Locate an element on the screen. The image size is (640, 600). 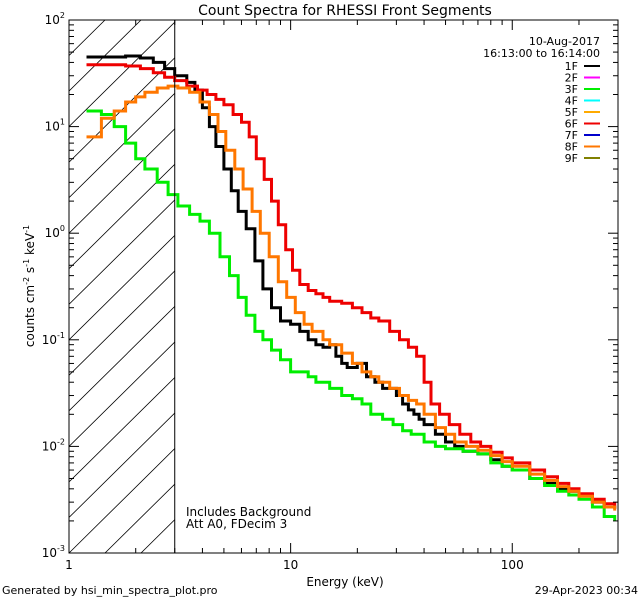
y-tick-exponent: -2 is located at coordinates (61, 441).